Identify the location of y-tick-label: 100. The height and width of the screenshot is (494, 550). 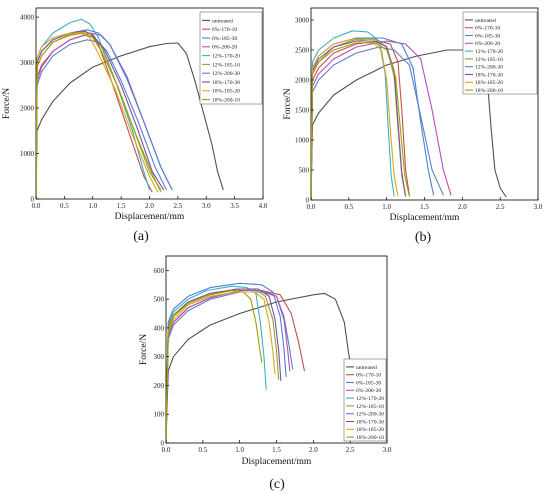
(159, 415).